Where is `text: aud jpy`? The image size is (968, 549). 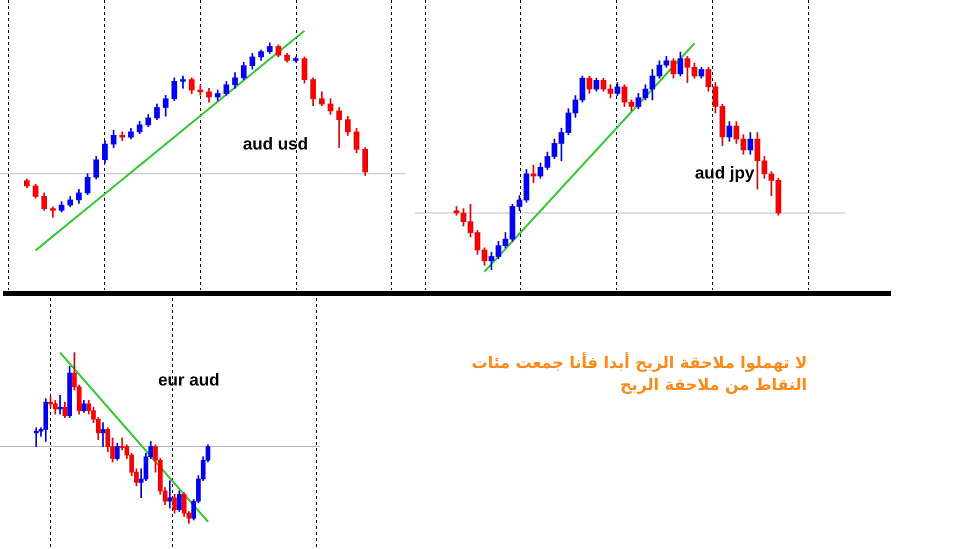 text: aud jpy is located at coordinates (724, 173).